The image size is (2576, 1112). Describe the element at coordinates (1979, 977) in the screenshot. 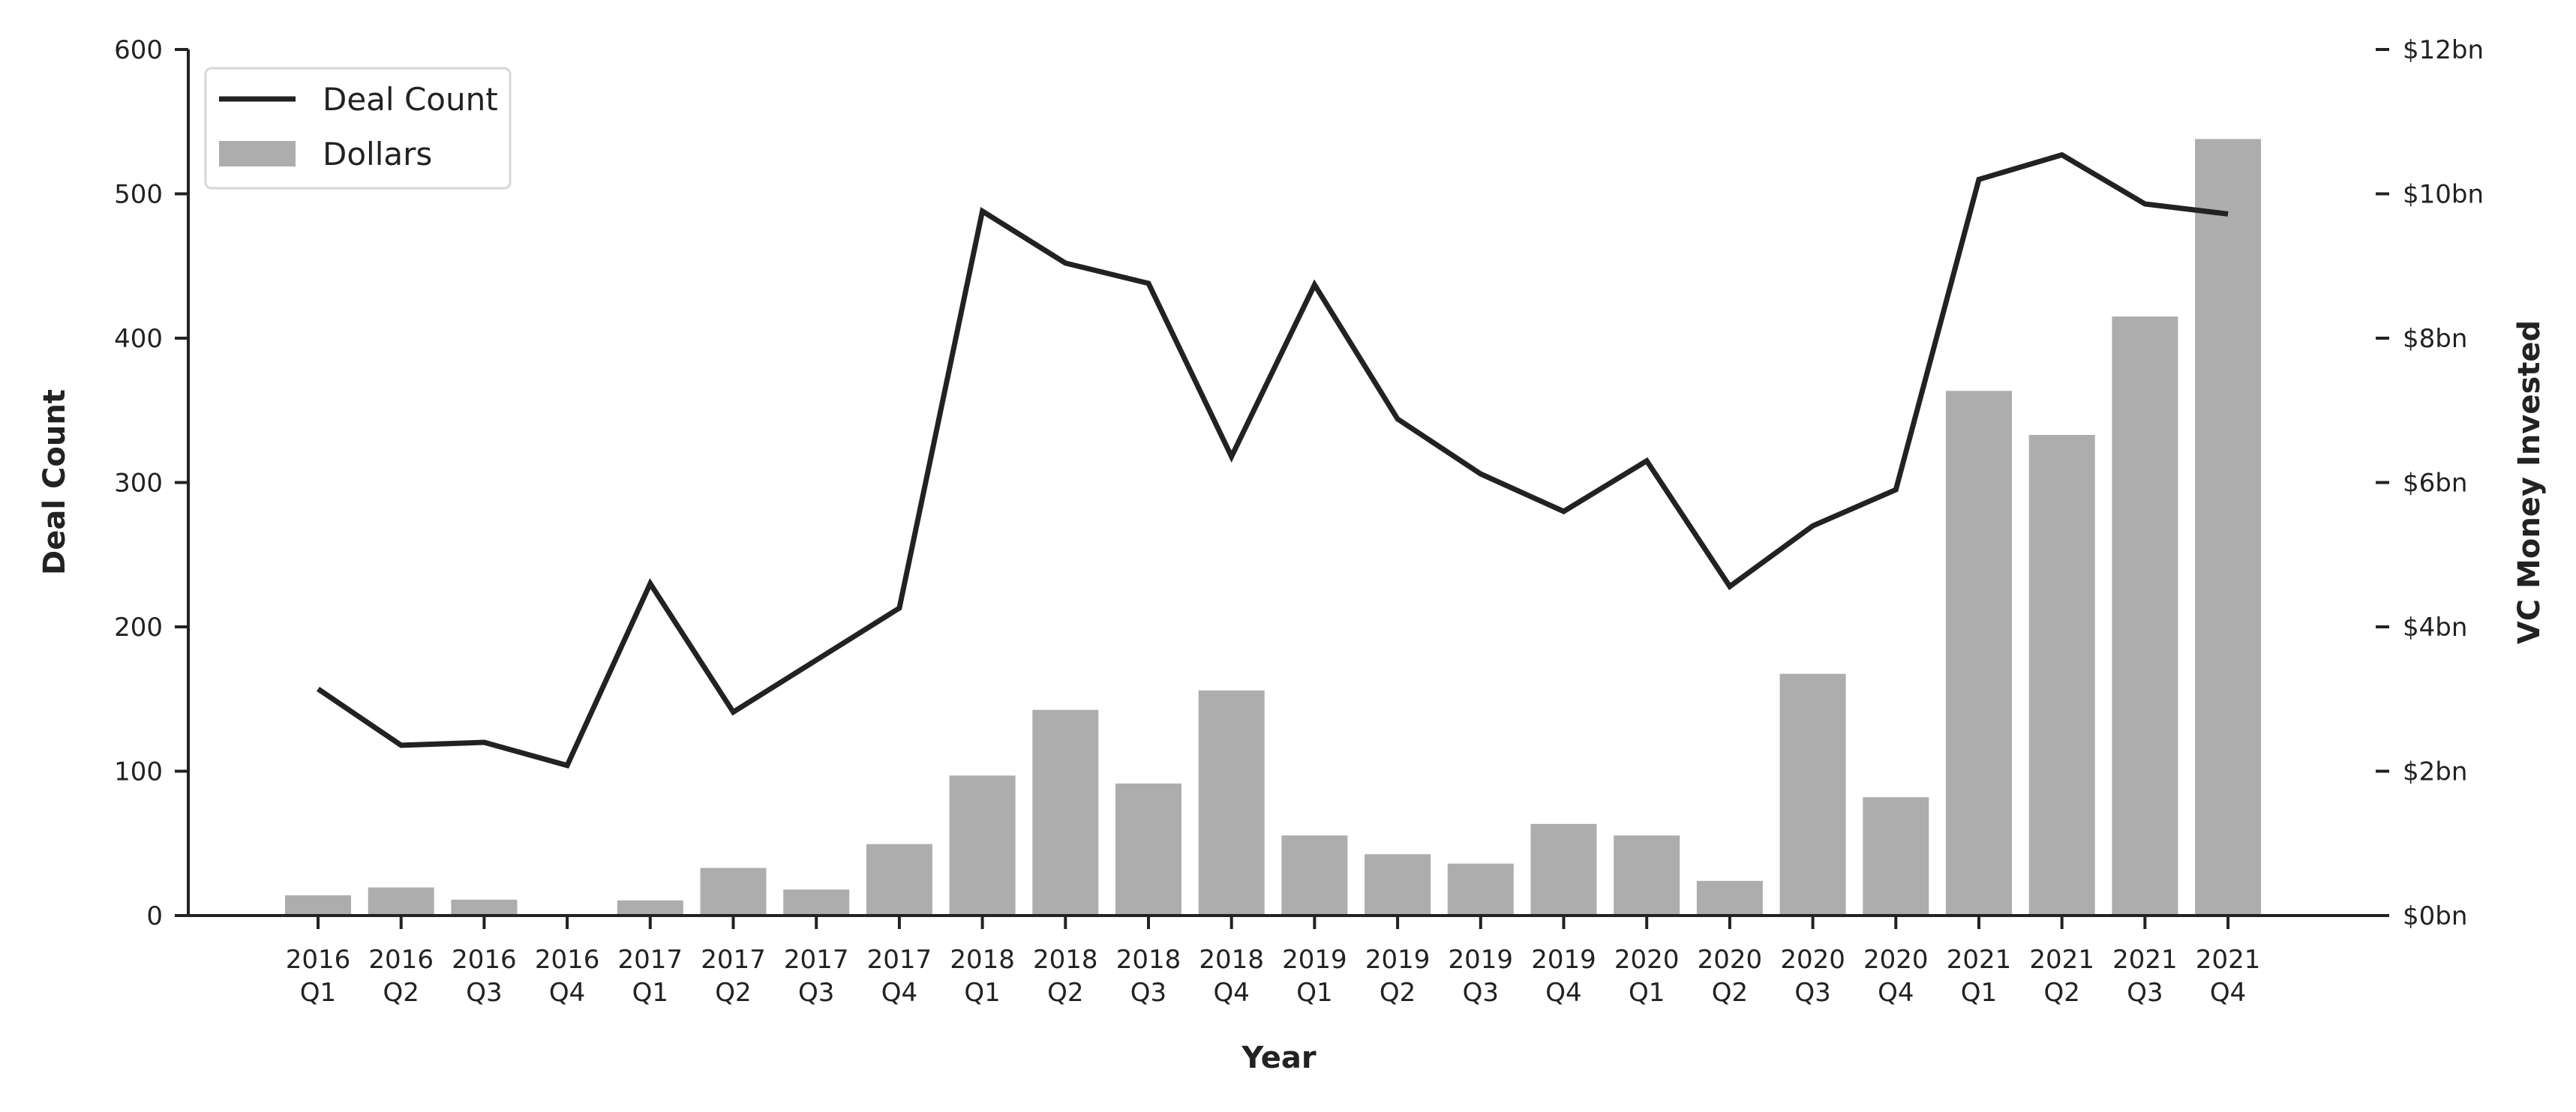

I see `x-tick-label: 2021 Q1` at that location.